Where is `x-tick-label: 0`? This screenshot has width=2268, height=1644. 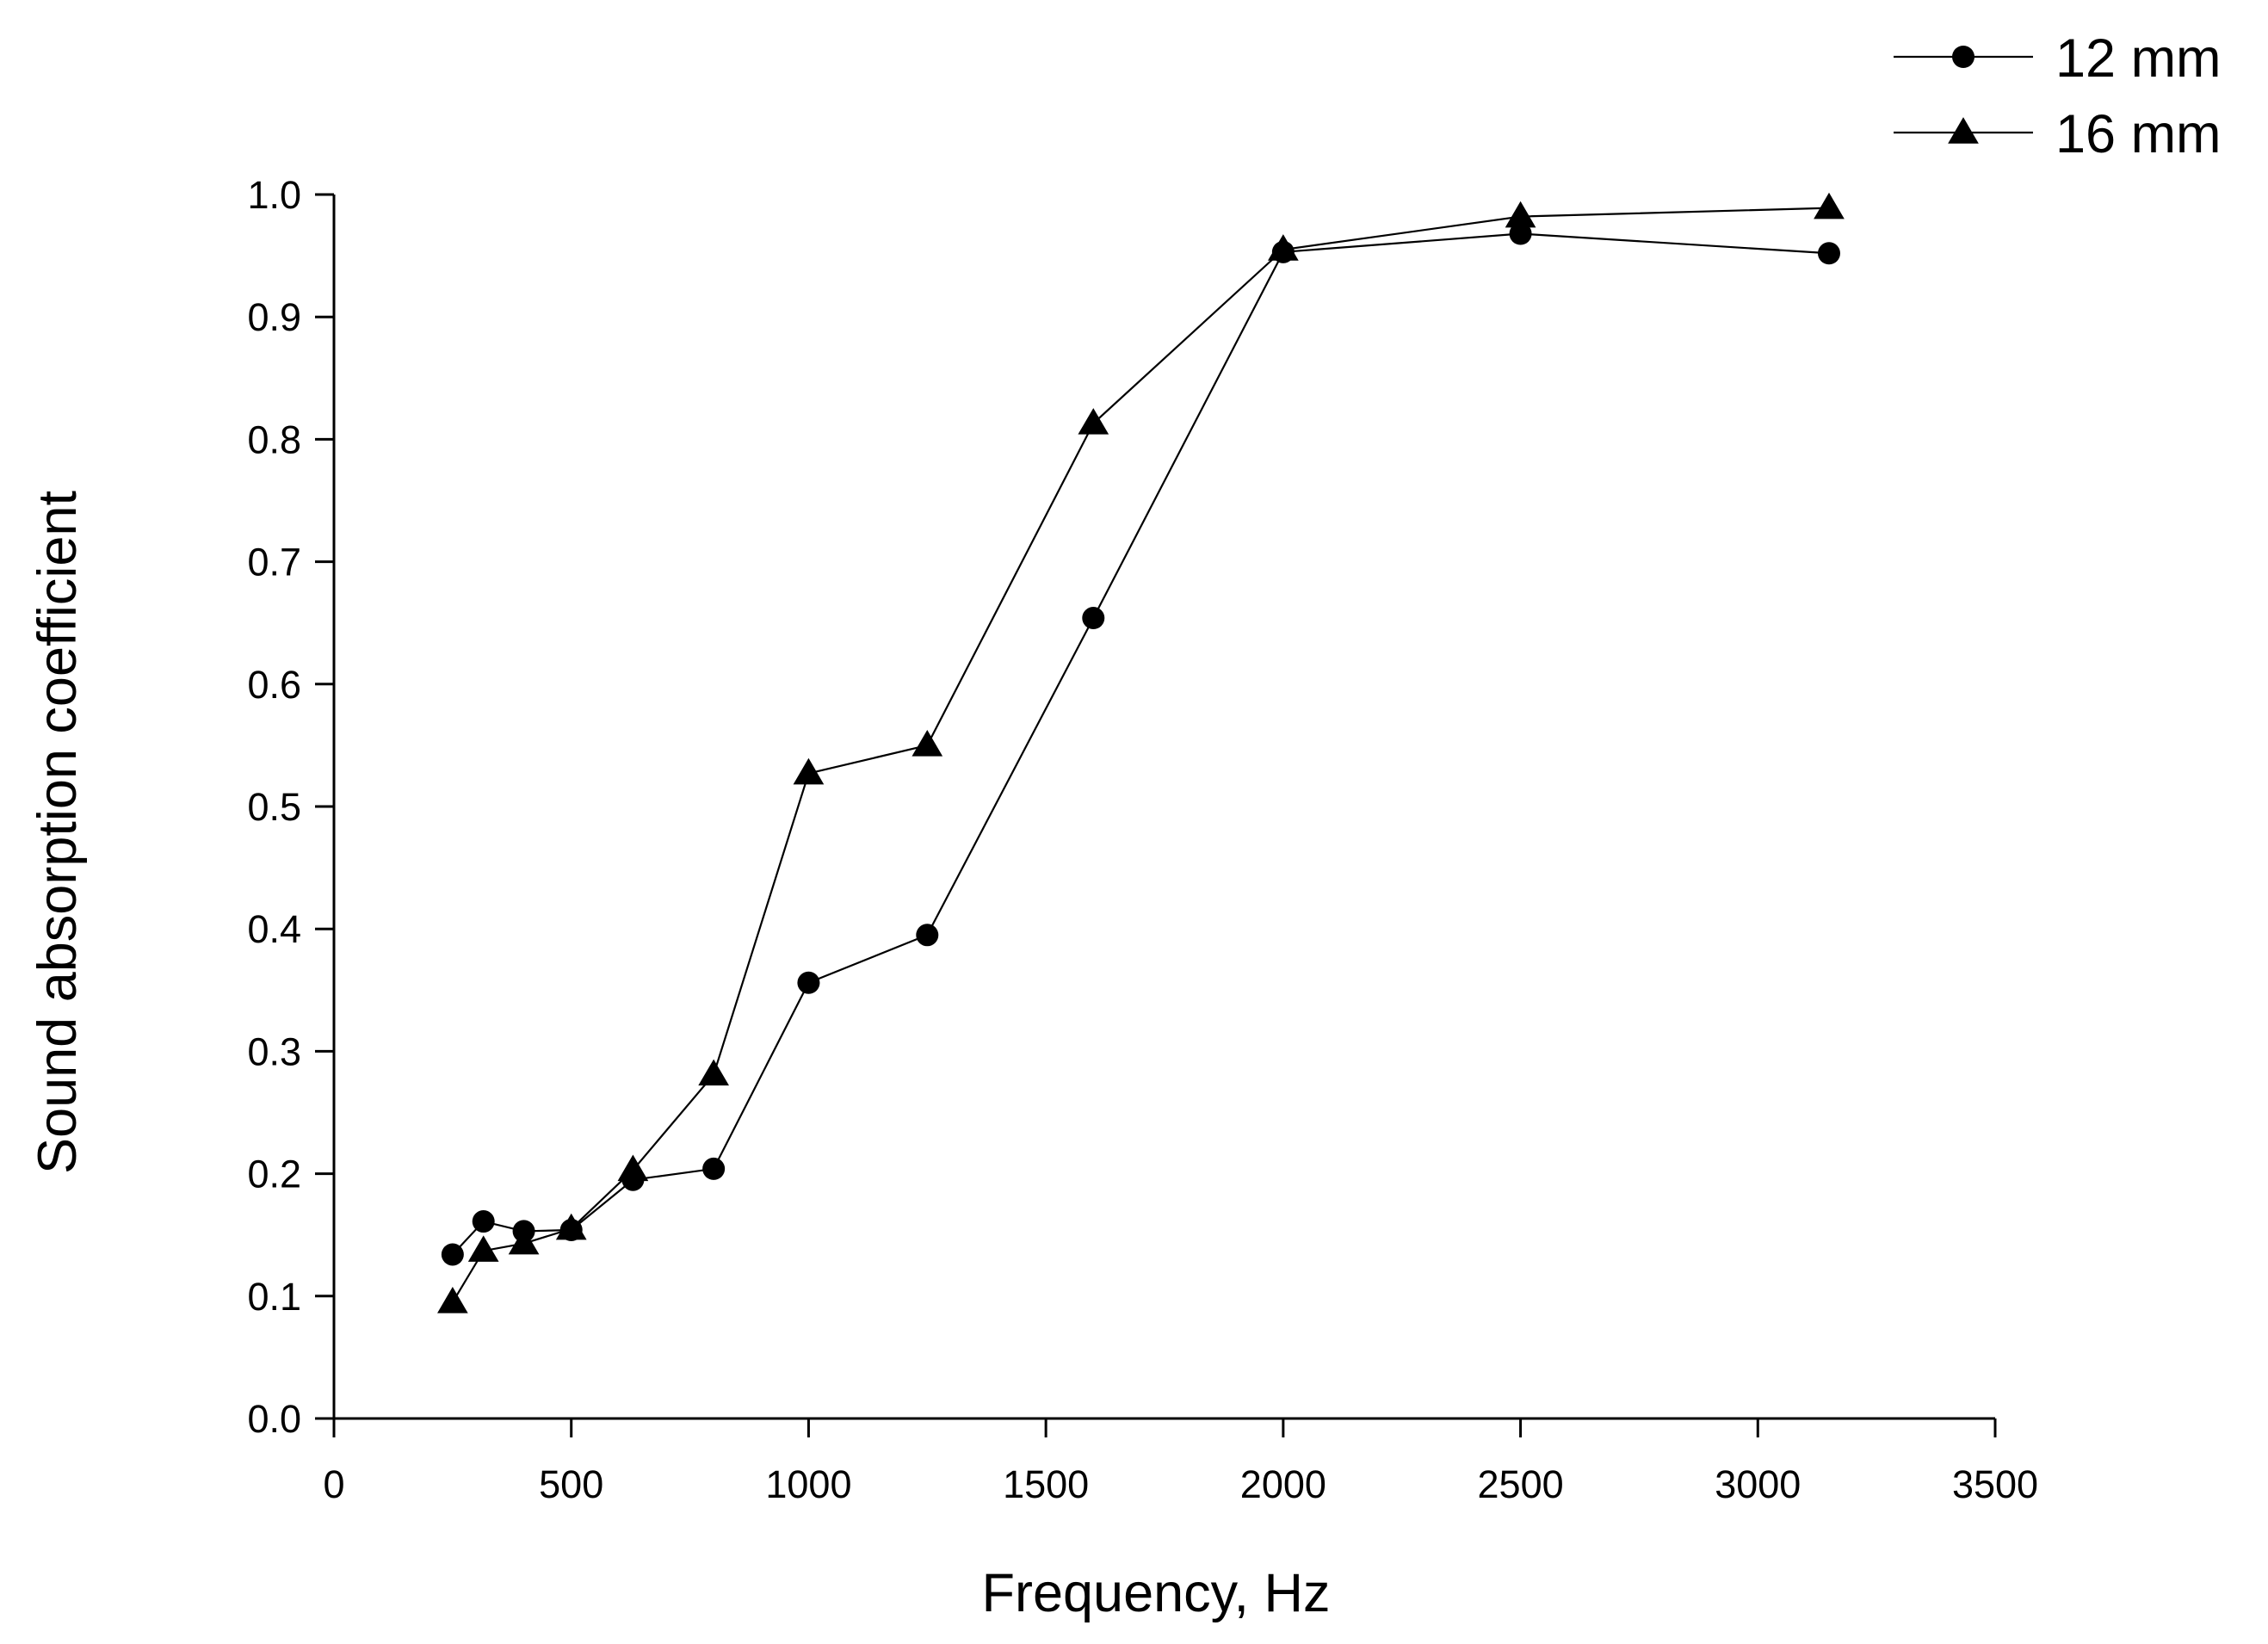
x-tick-label: 0 is located at coordinates (333, 1484).